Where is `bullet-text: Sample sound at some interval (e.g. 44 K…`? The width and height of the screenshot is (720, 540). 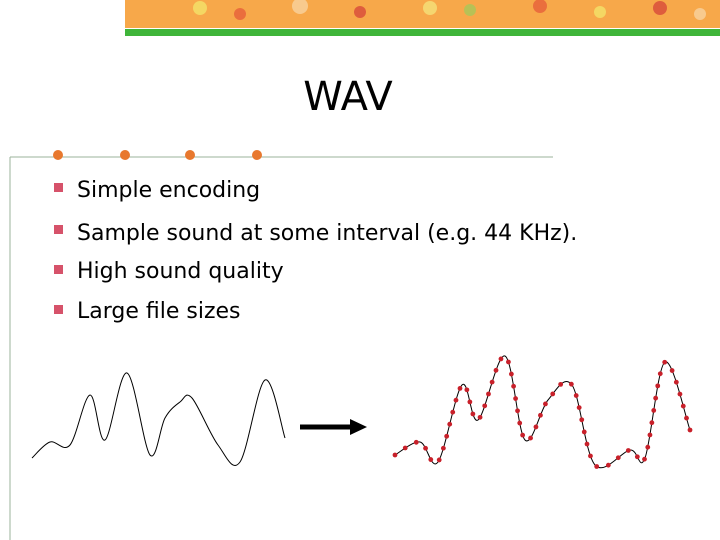 bullet-text: Sample sound at some interval (e.g. 44 K… is located at coordinates (327, 233).